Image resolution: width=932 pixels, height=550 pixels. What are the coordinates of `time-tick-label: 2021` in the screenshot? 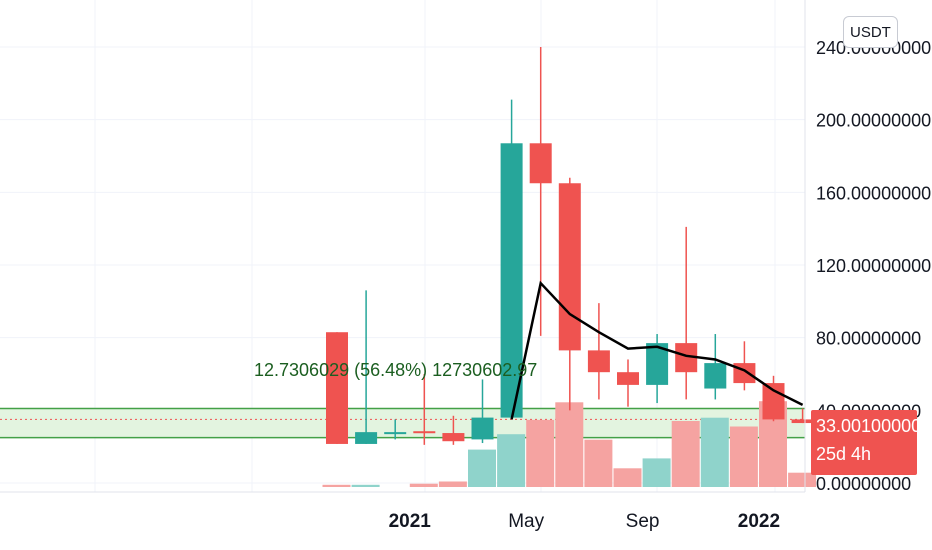 It's located at (410, 521).